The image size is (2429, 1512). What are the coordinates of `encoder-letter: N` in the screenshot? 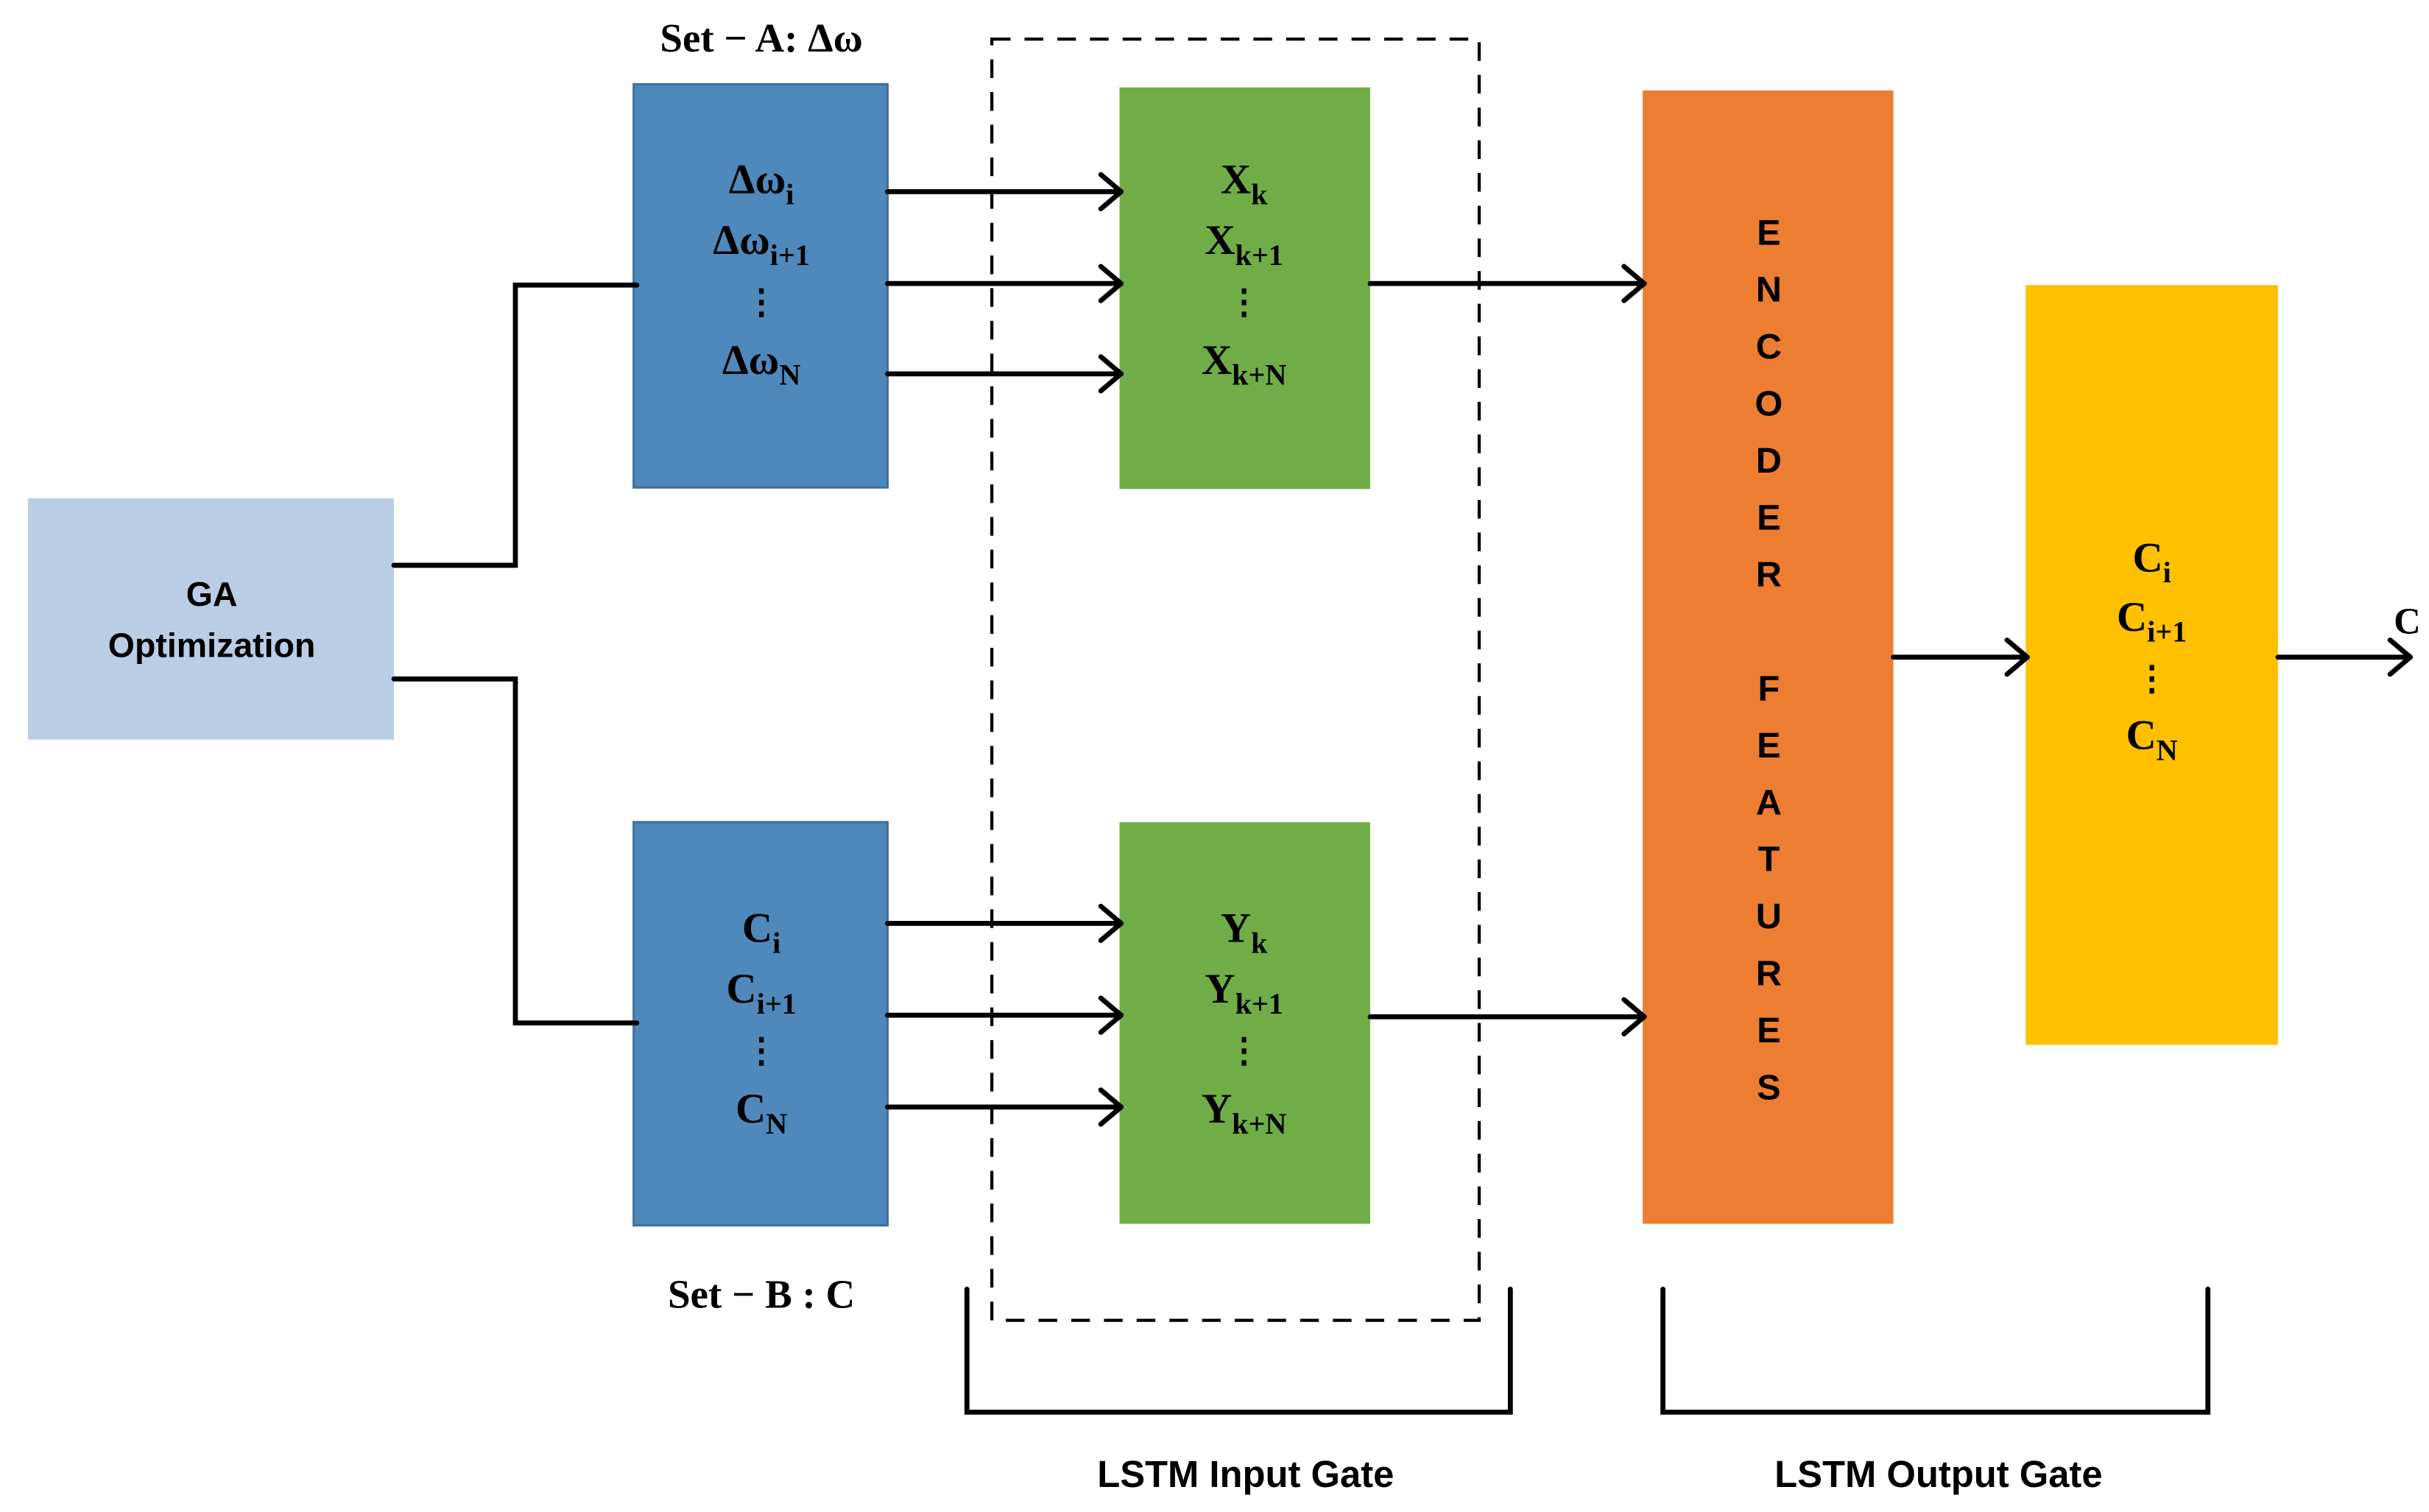 It's located at (1769, 290).